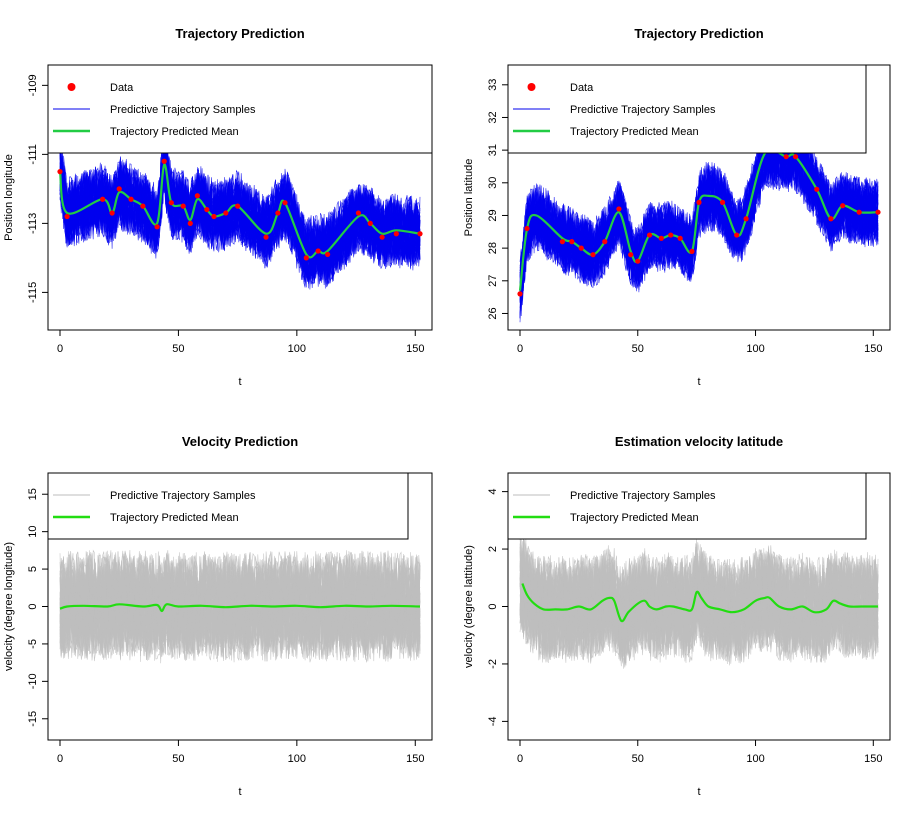  I want to click on y-axis-label: Position longitude, so click(9, 197).